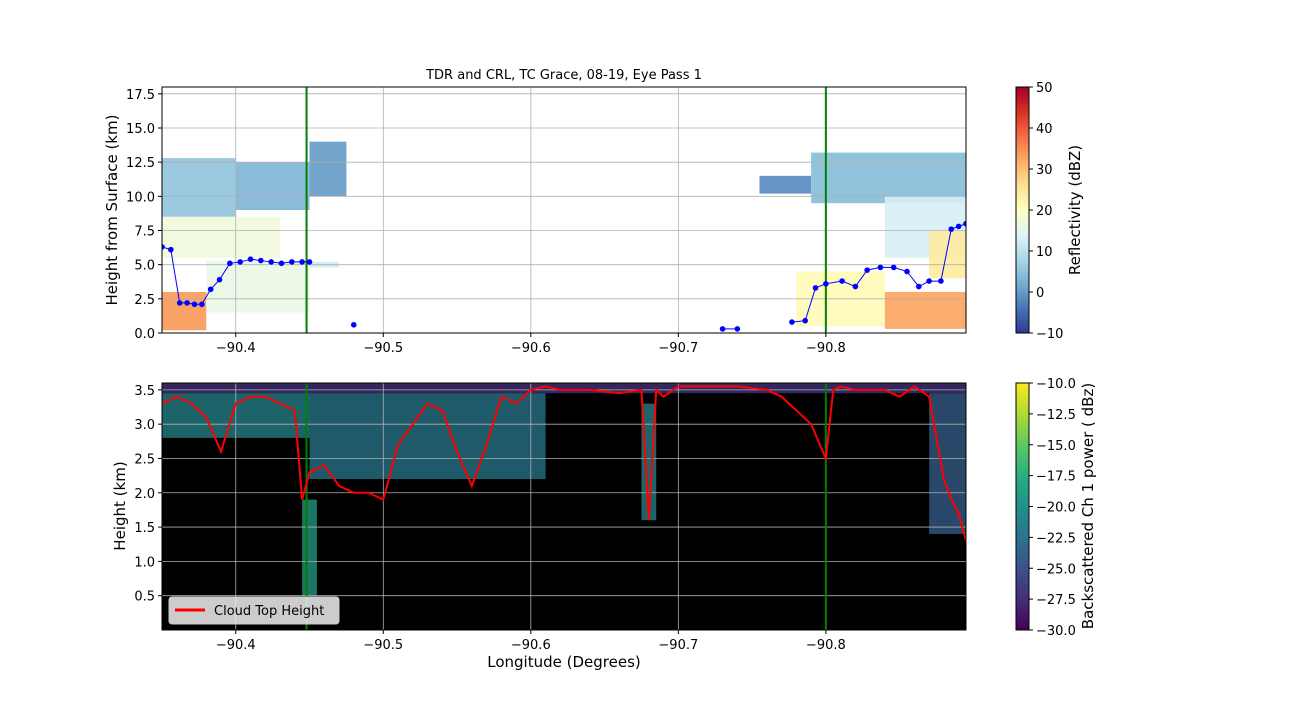 The width and height of the screenshot is (1296, 724). I want to click on reflectivity-colorbar: −10 0 10 20 30 40 50 Reflectivity (dBZ), so click(1049, 211).